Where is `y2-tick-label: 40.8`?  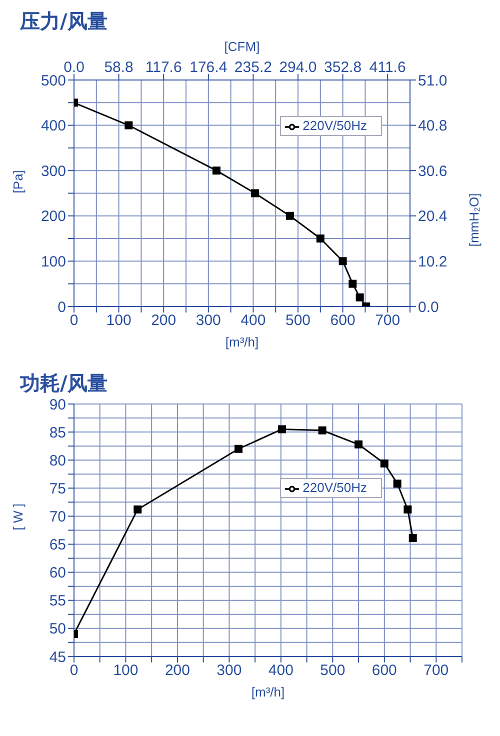
y2-tick-label: 40.8 is located at coordinates (433, 126).